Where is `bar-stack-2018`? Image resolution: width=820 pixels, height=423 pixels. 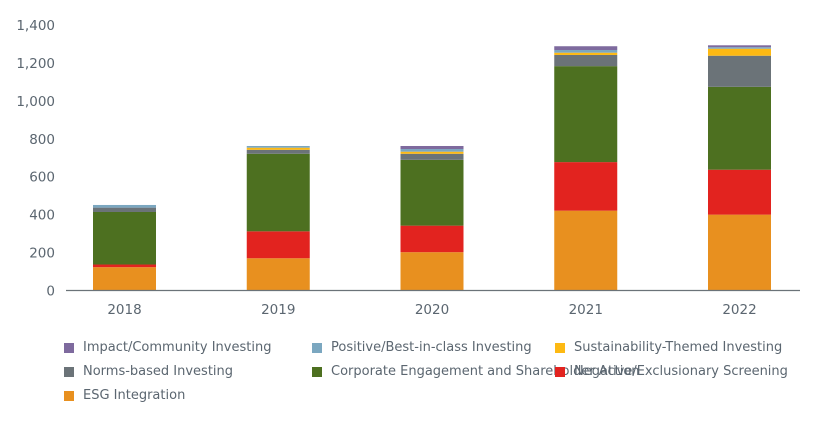
bar-stack-2018 is located at coordinates (124, 247).